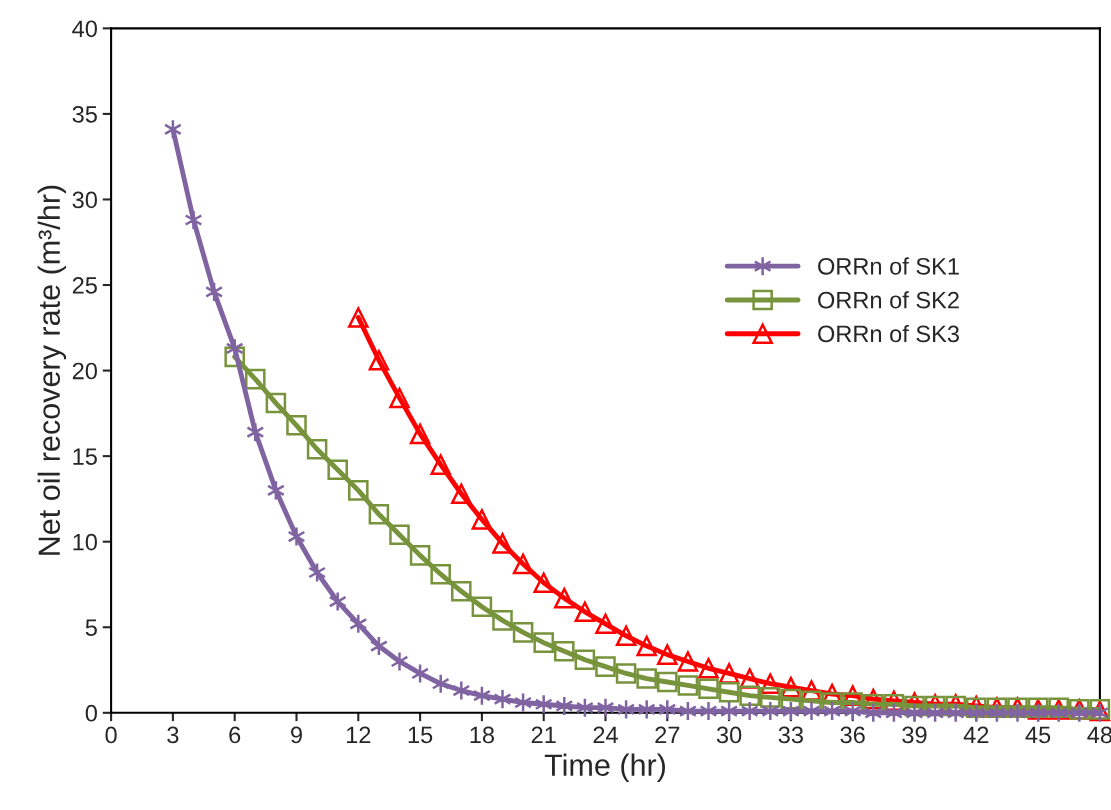  What do you see at coordinates (543, 735) in the screenshot?
I see `x-tick-label: 21` at bounding box center [543, 735].